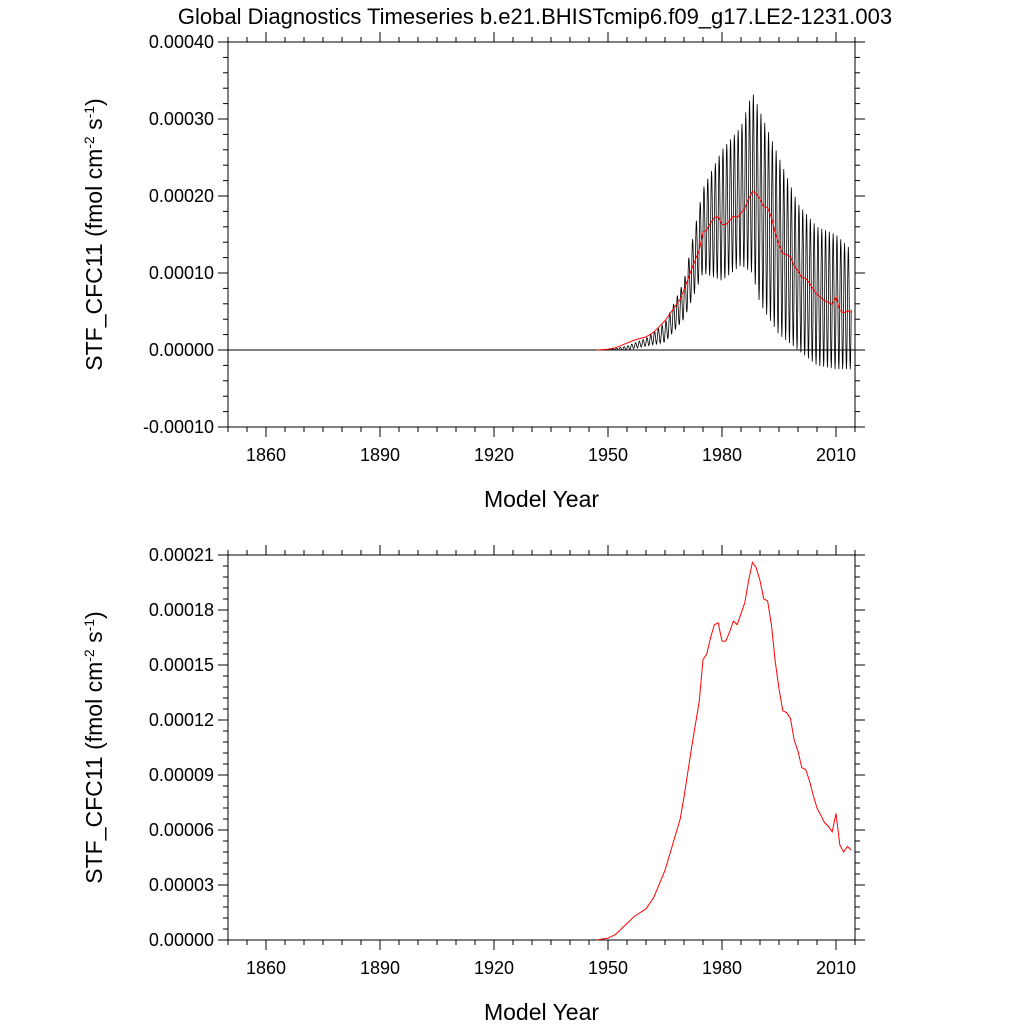  What do you see at coordinates (181, 720) in the screenshot?
I see `y-tick-label: 0.00012` at bounding box center [181, 720].